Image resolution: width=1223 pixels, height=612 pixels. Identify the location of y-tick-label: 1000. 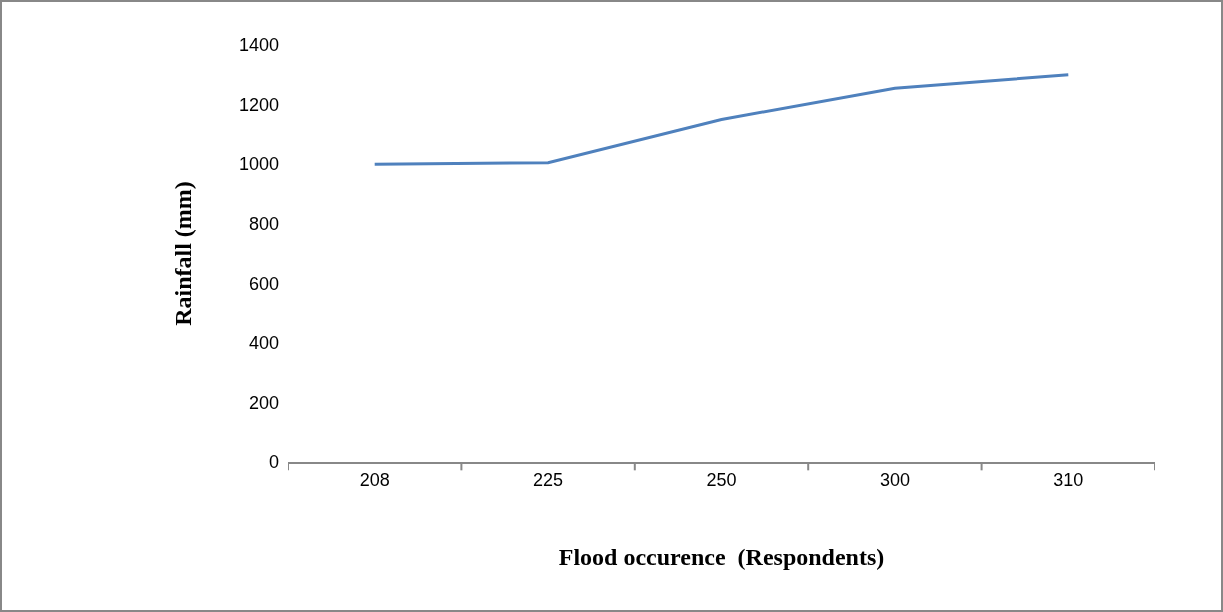
(258, 164).